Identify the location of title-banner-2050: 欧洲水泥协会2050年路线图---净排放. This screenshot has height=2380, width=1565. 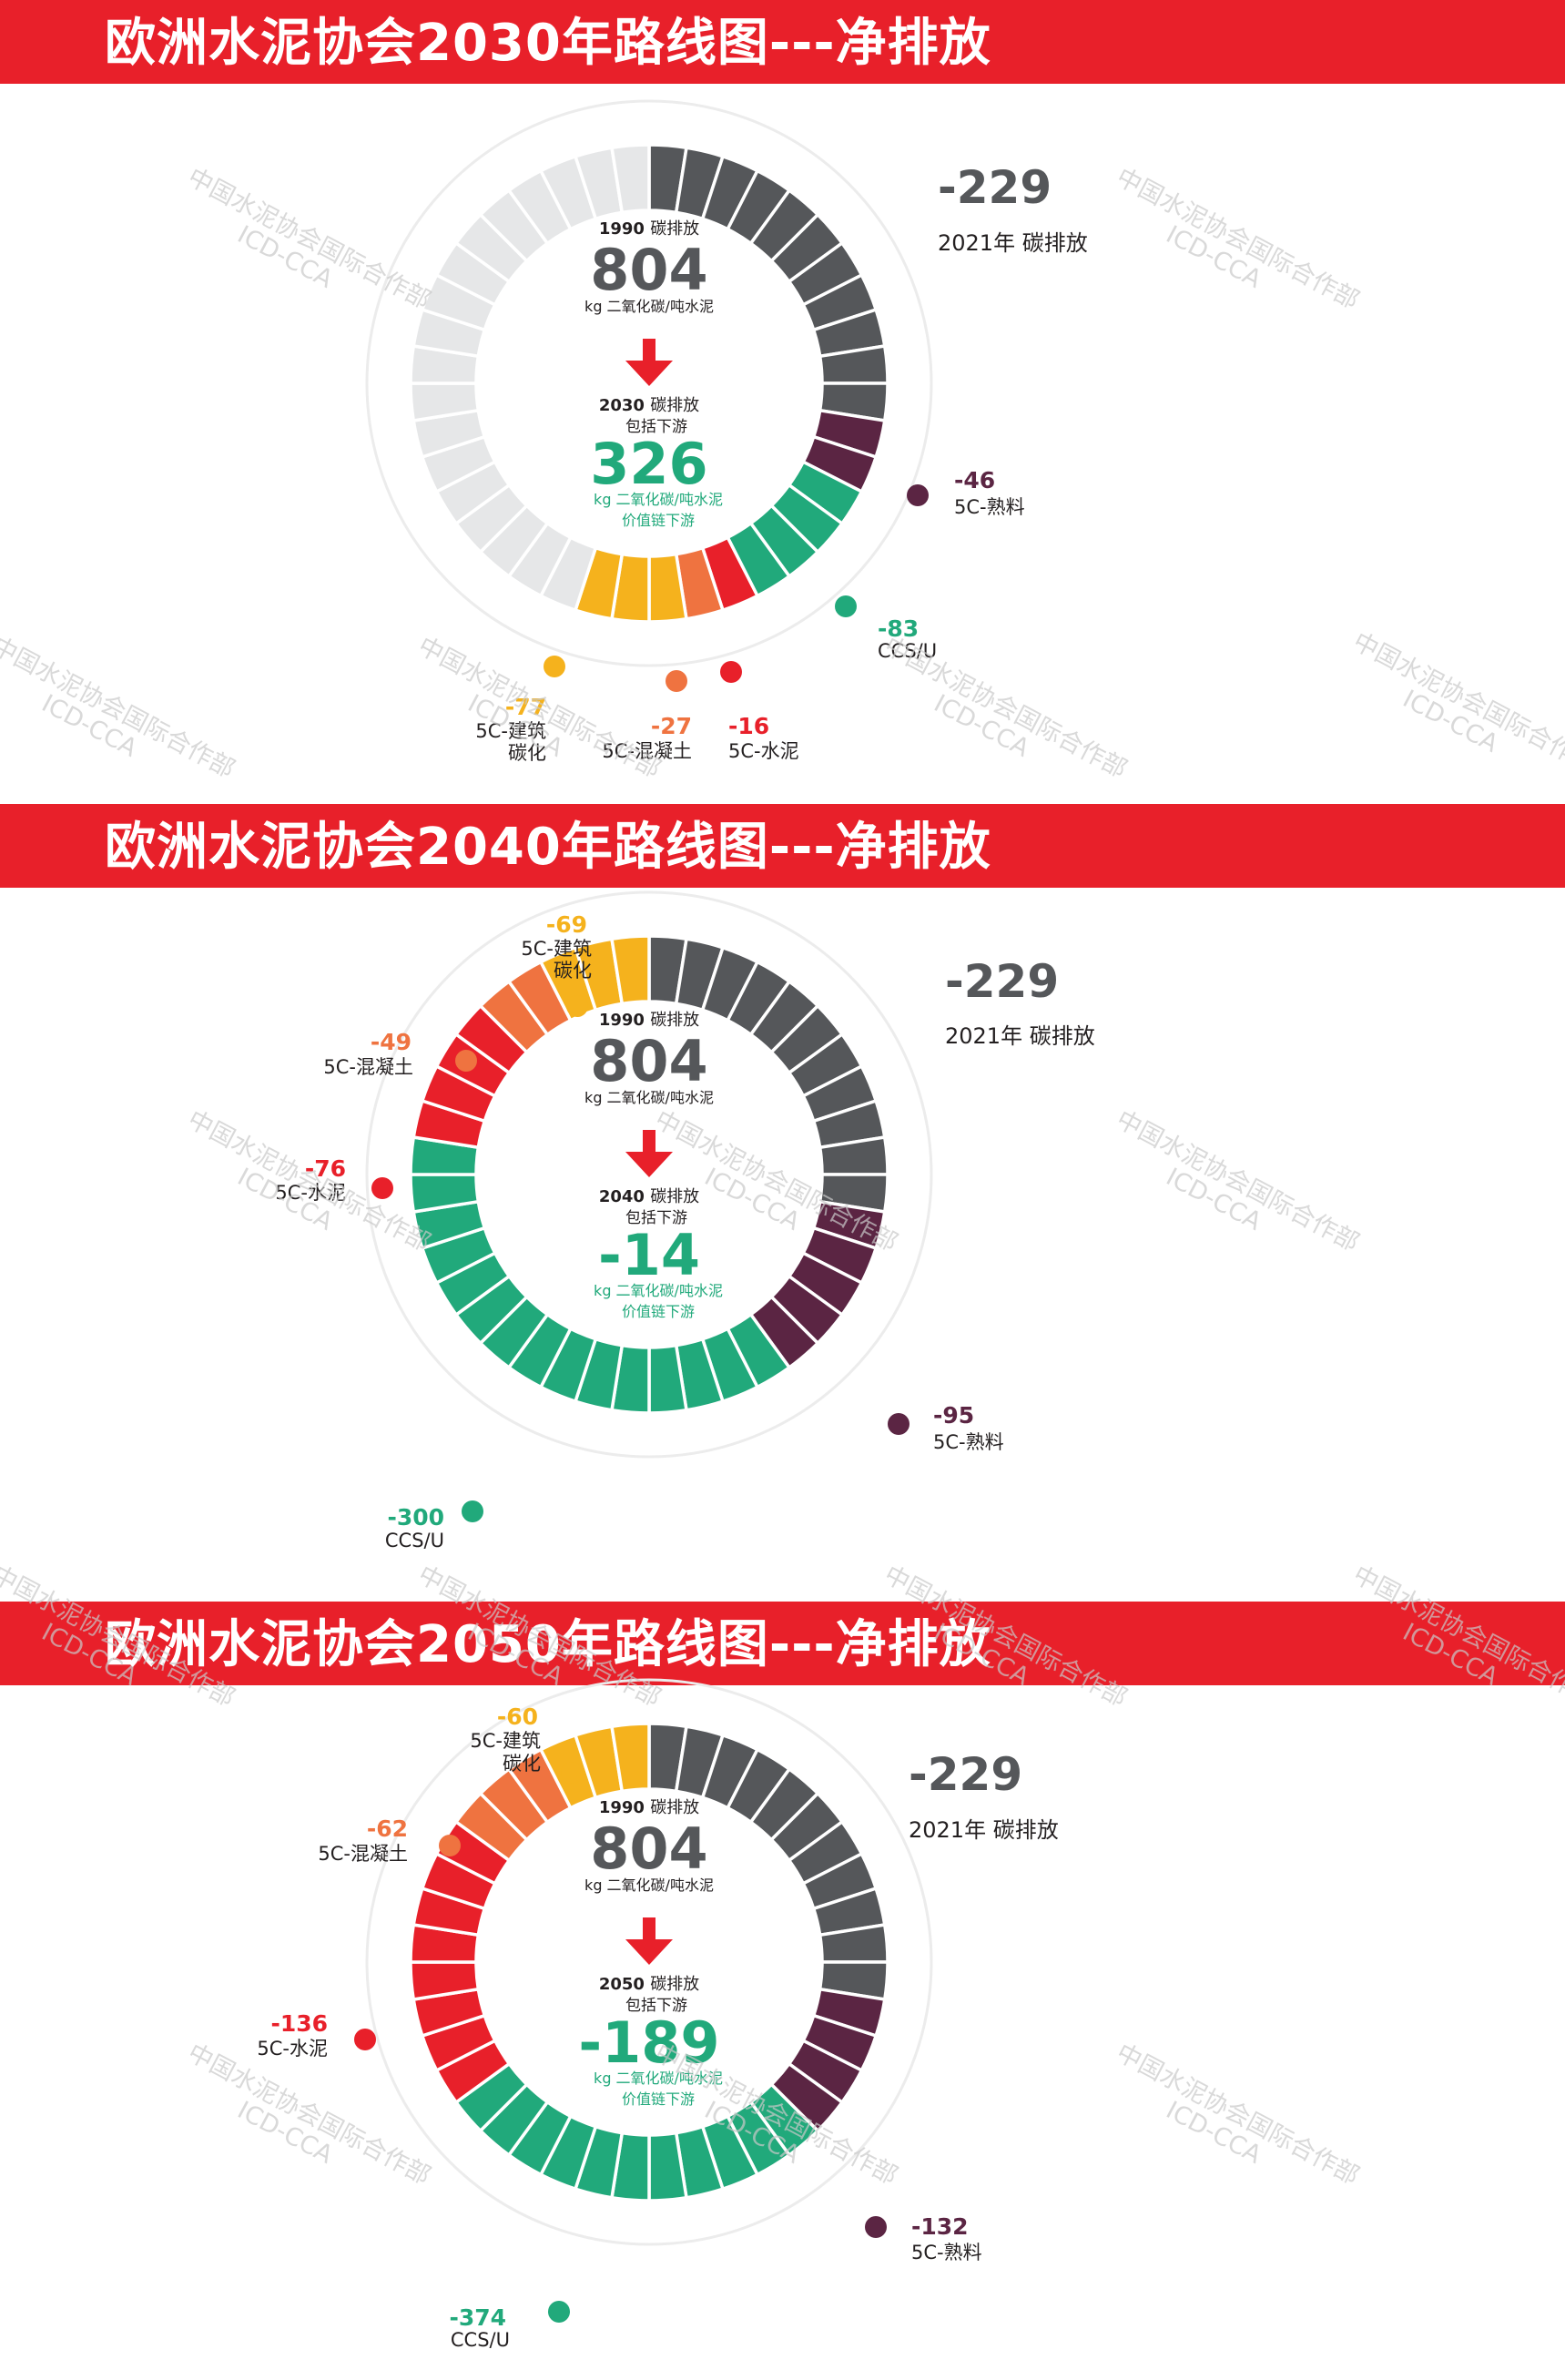
(782, 1644).